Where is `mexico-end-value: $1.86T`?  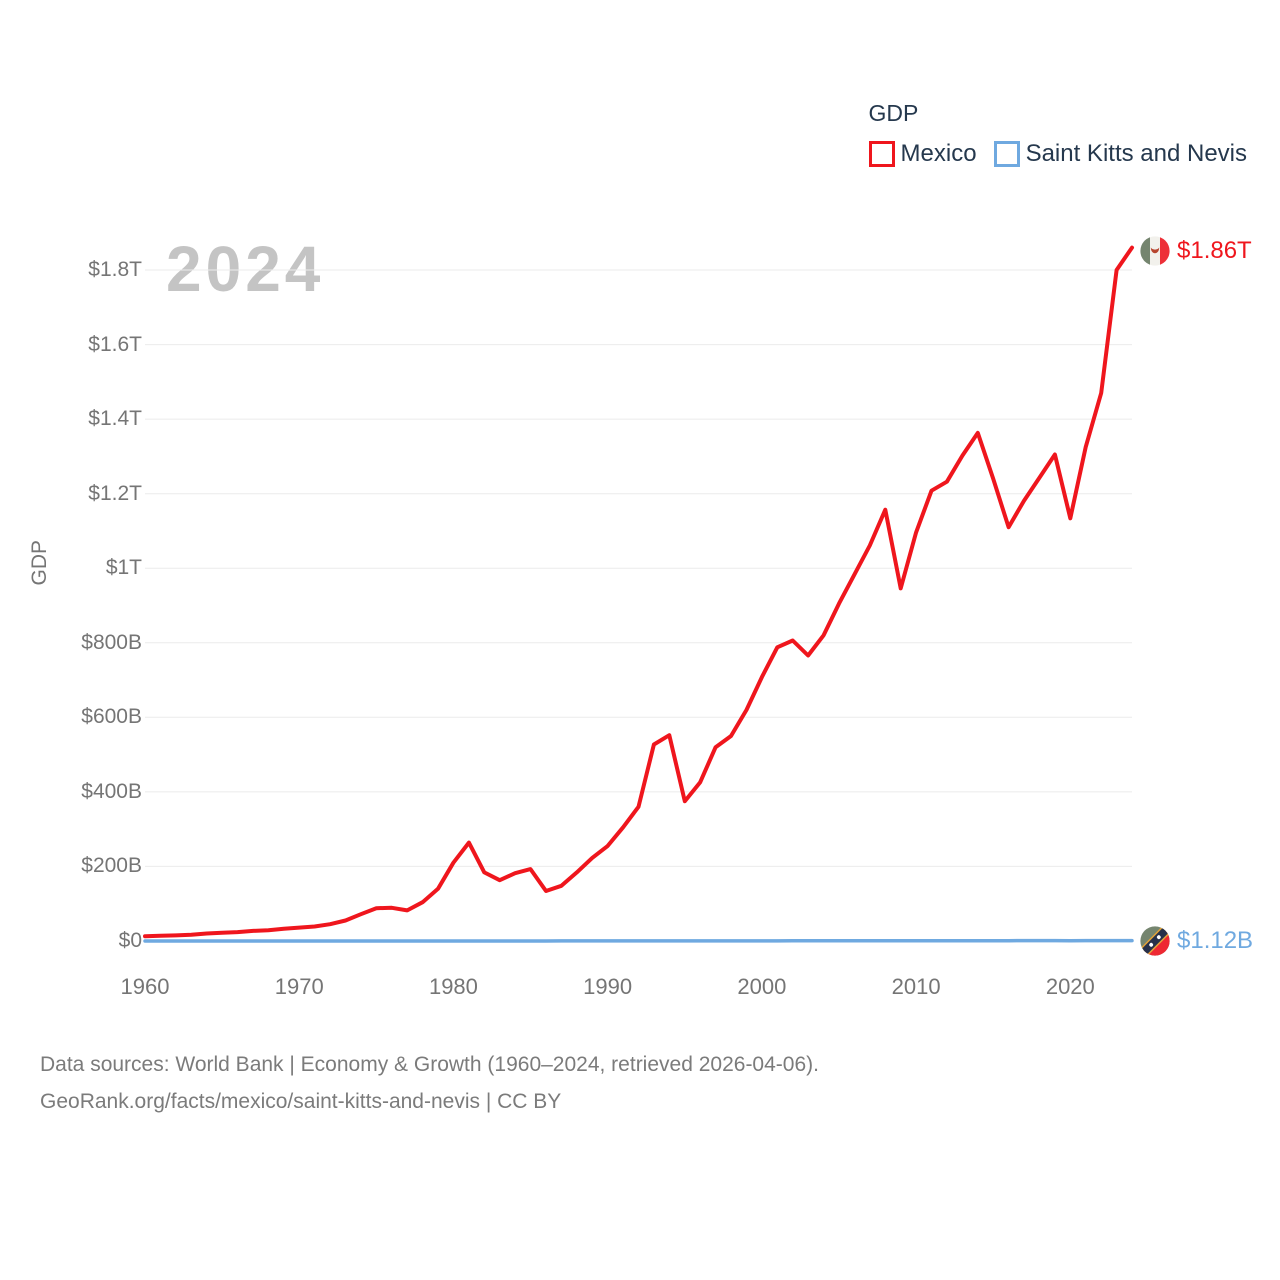 mexico-end-value: $1.86T is located at coordinates (1214, 250).